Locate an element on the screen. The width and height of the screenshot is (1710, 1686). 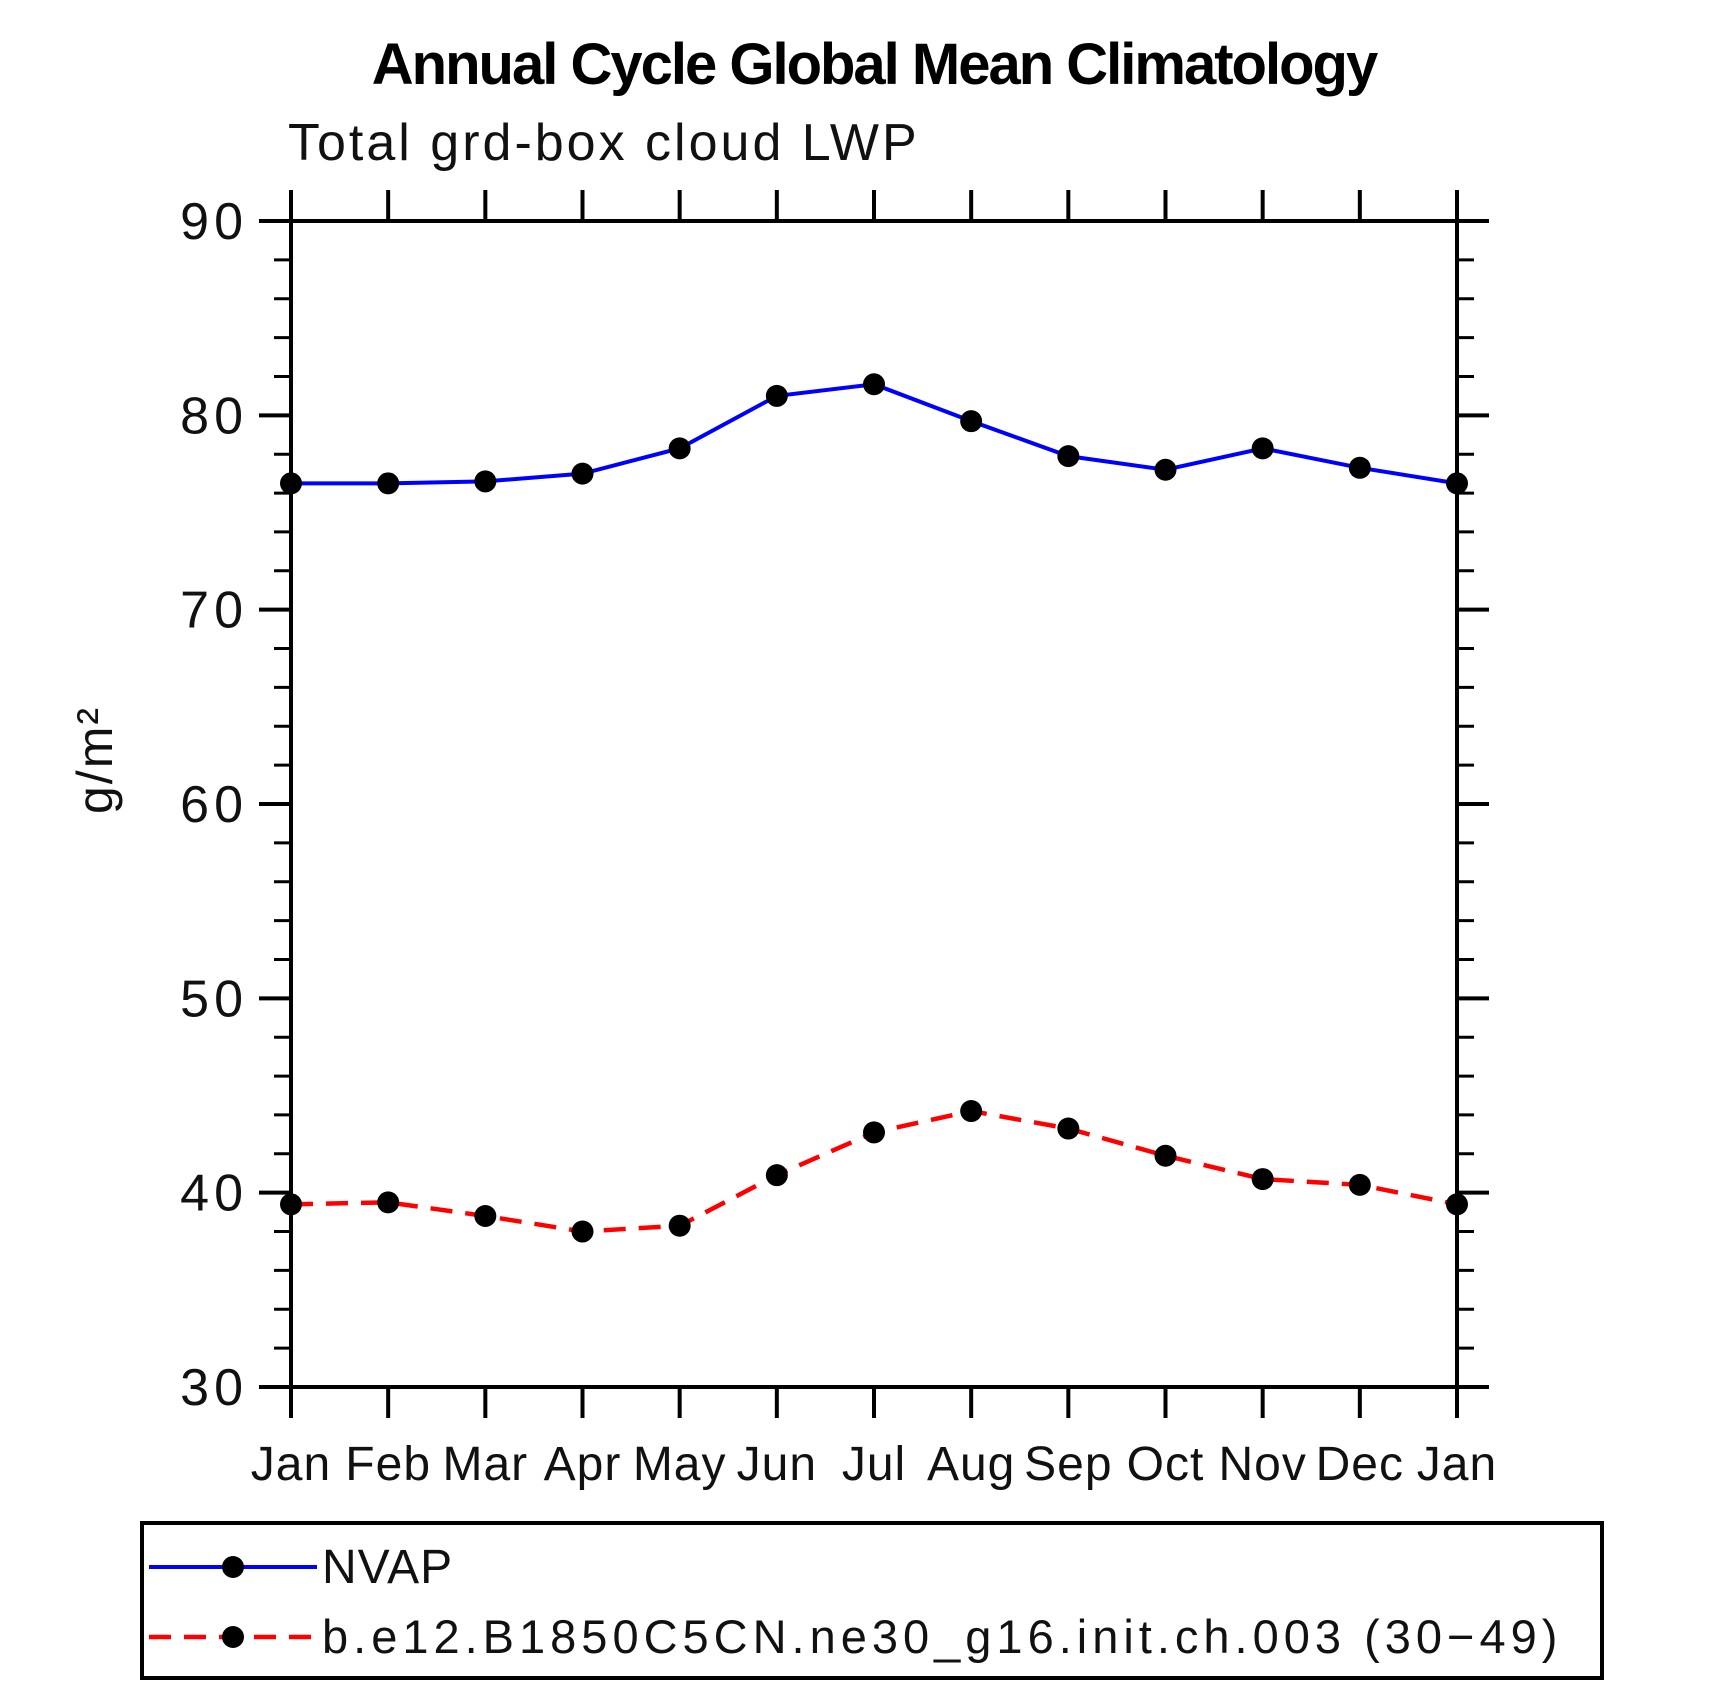
x-tick-label: Mar is located at coordinates (485, 1464).